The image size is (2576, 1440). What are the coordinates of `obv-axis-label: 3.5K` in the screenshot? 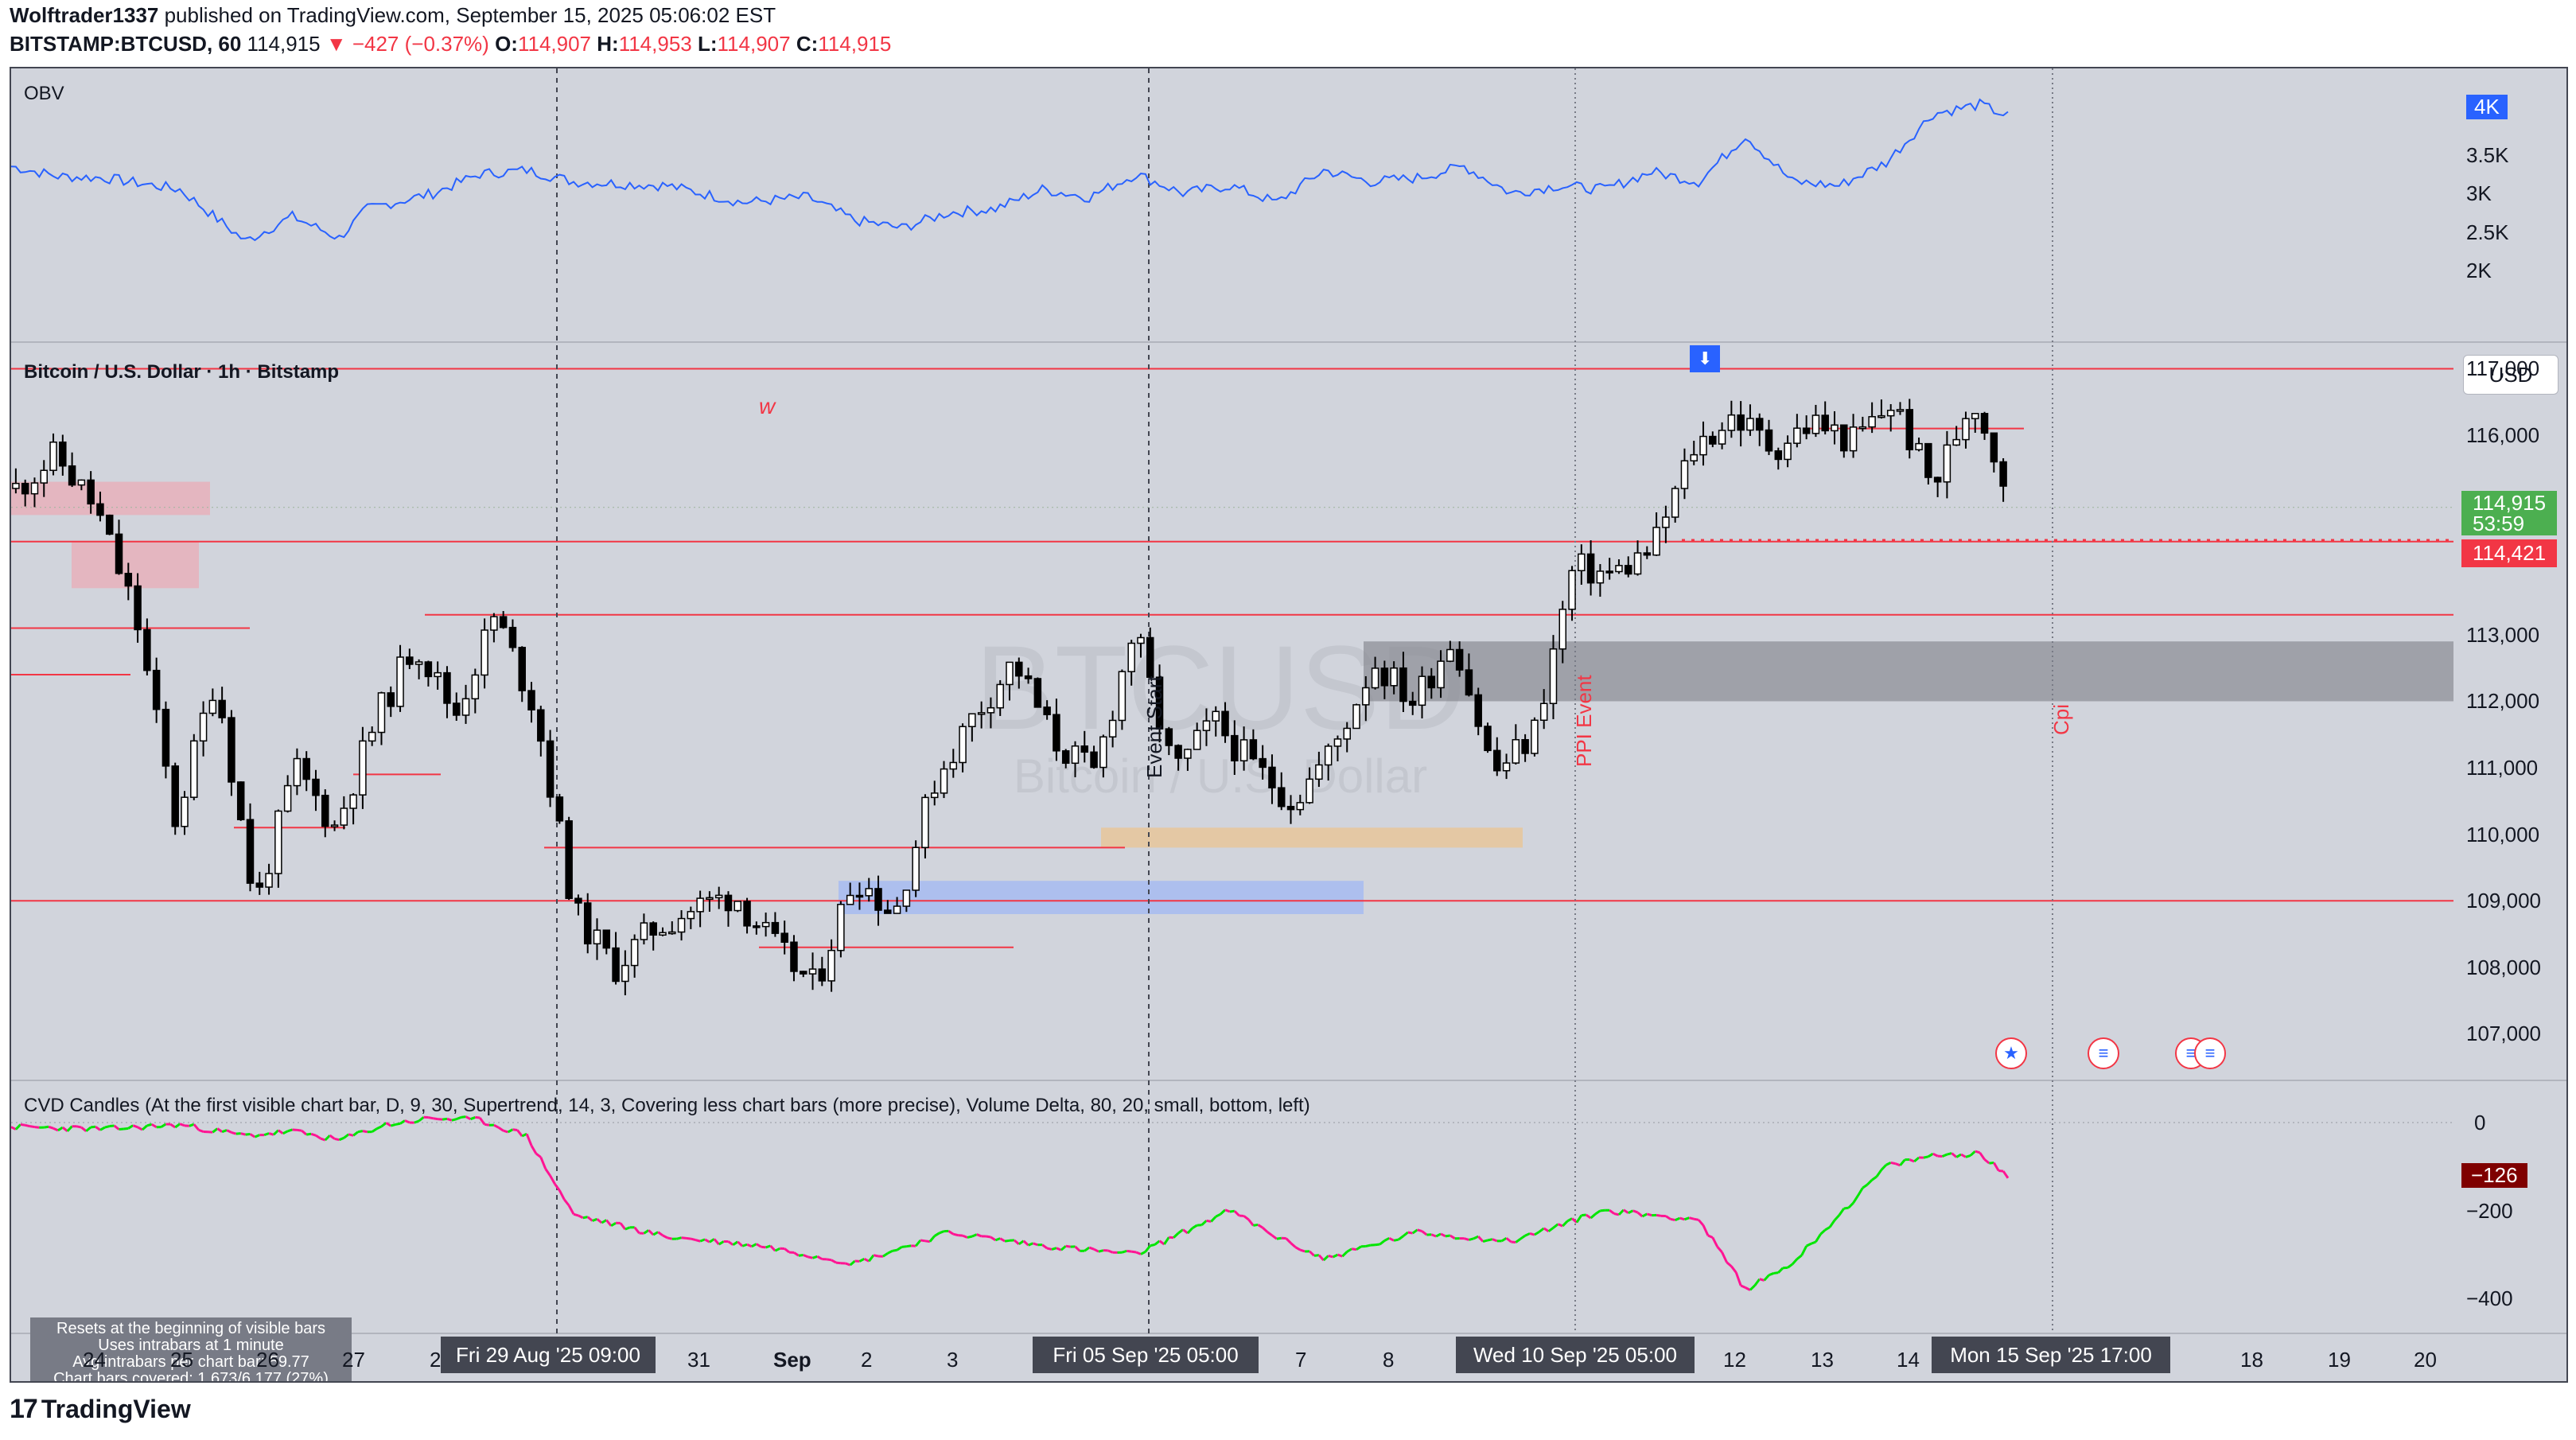 It's located at (2488, 154).